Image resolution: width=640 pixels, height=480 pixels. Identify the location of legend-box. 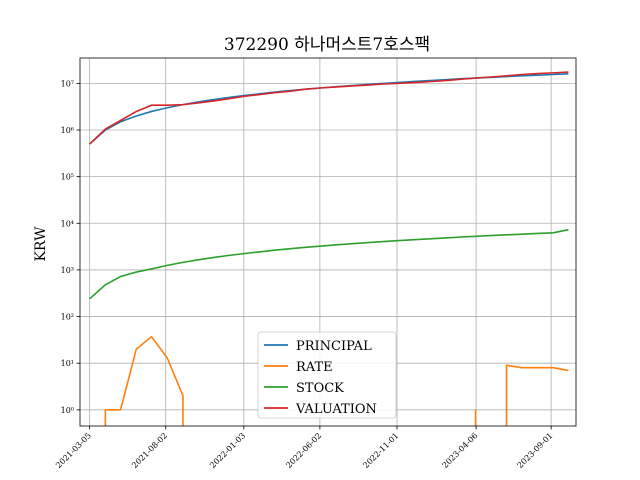
(327, 375).